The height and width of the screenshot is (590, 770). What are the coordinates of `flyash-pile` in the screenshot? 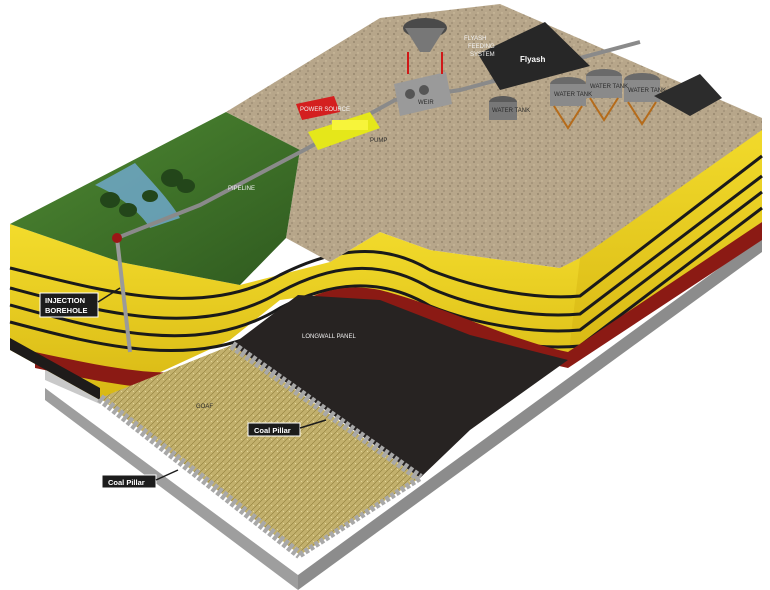 It's located at (534, 56).